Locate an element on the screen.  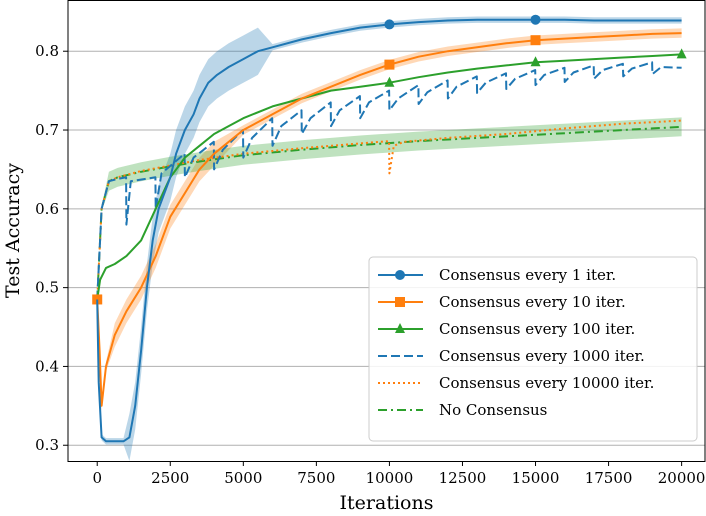
y-tick-label: 0.8 is located at coordinates (47, 51).